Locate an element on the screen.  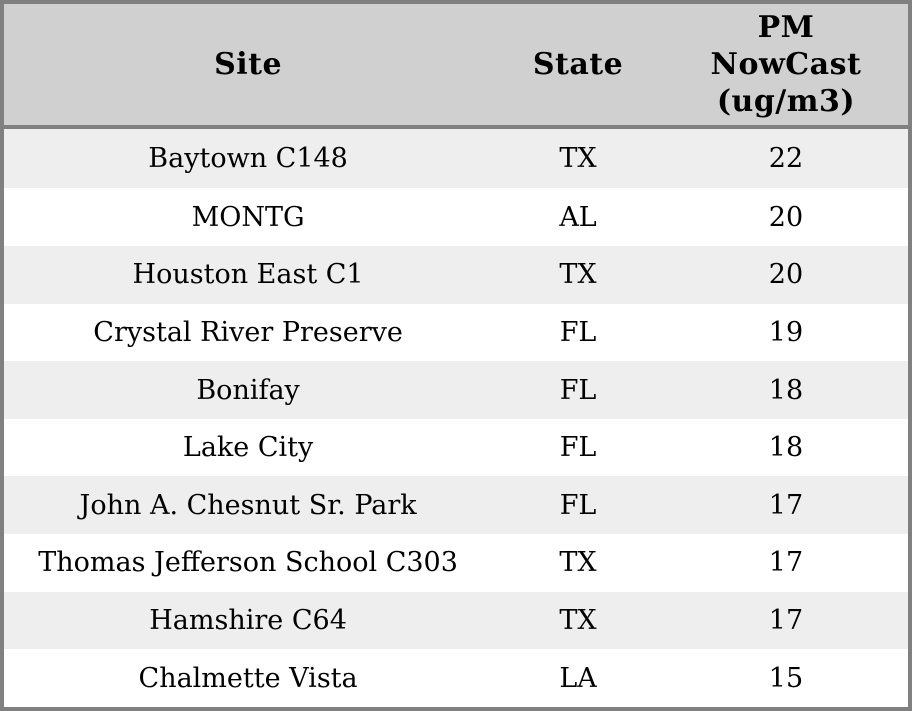
table-row: Lake City FL 18 is located at coordinates (456, 447).